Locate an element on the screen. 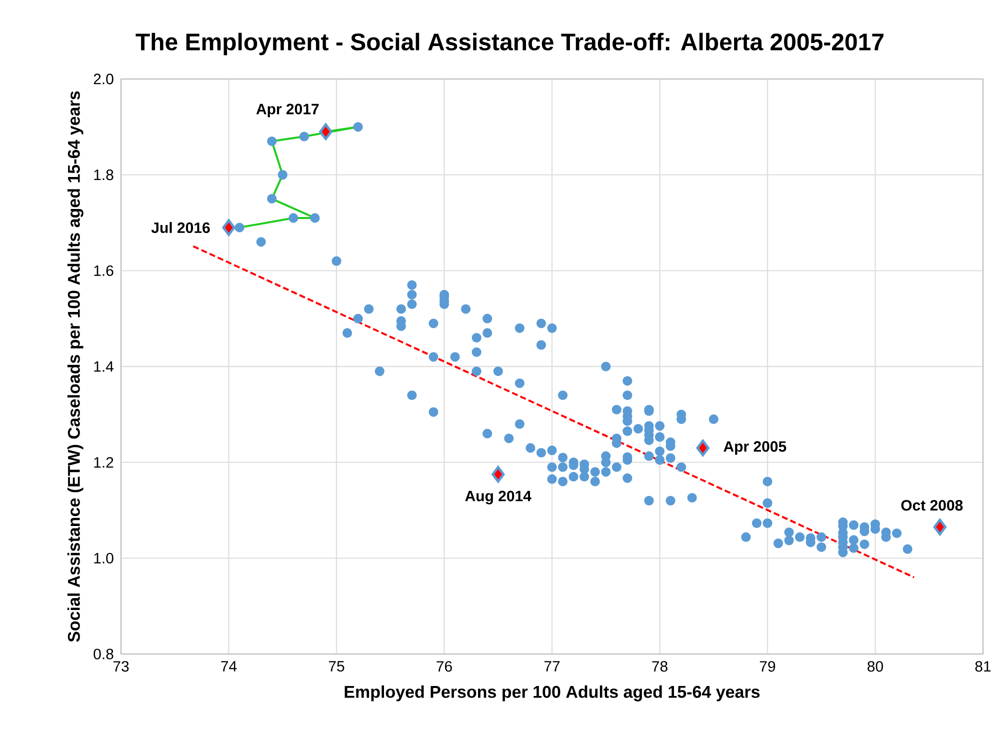 The width and height of the screenshot is (996, 730). x-tick-label: 80 is located at coordinates (875, 666).